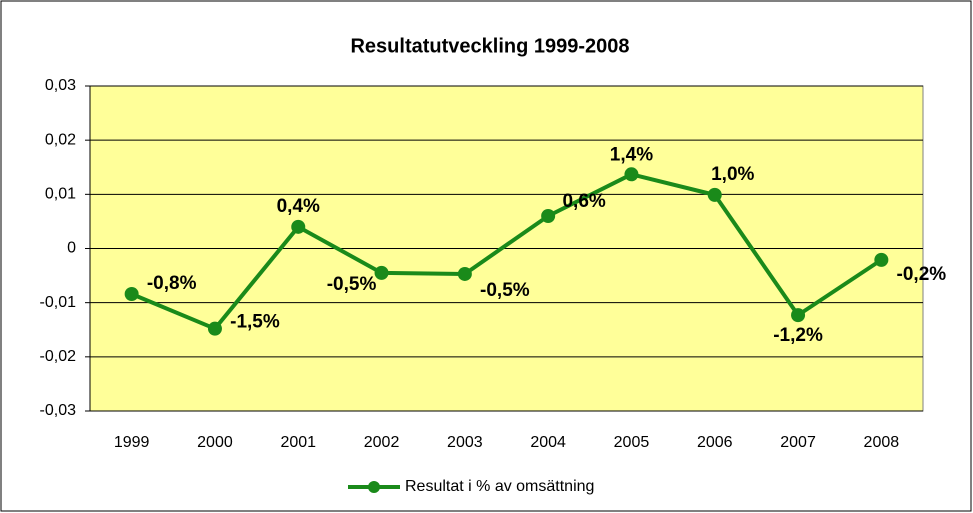  I want to click on x-tick-label: 2003, so click(465, 442).